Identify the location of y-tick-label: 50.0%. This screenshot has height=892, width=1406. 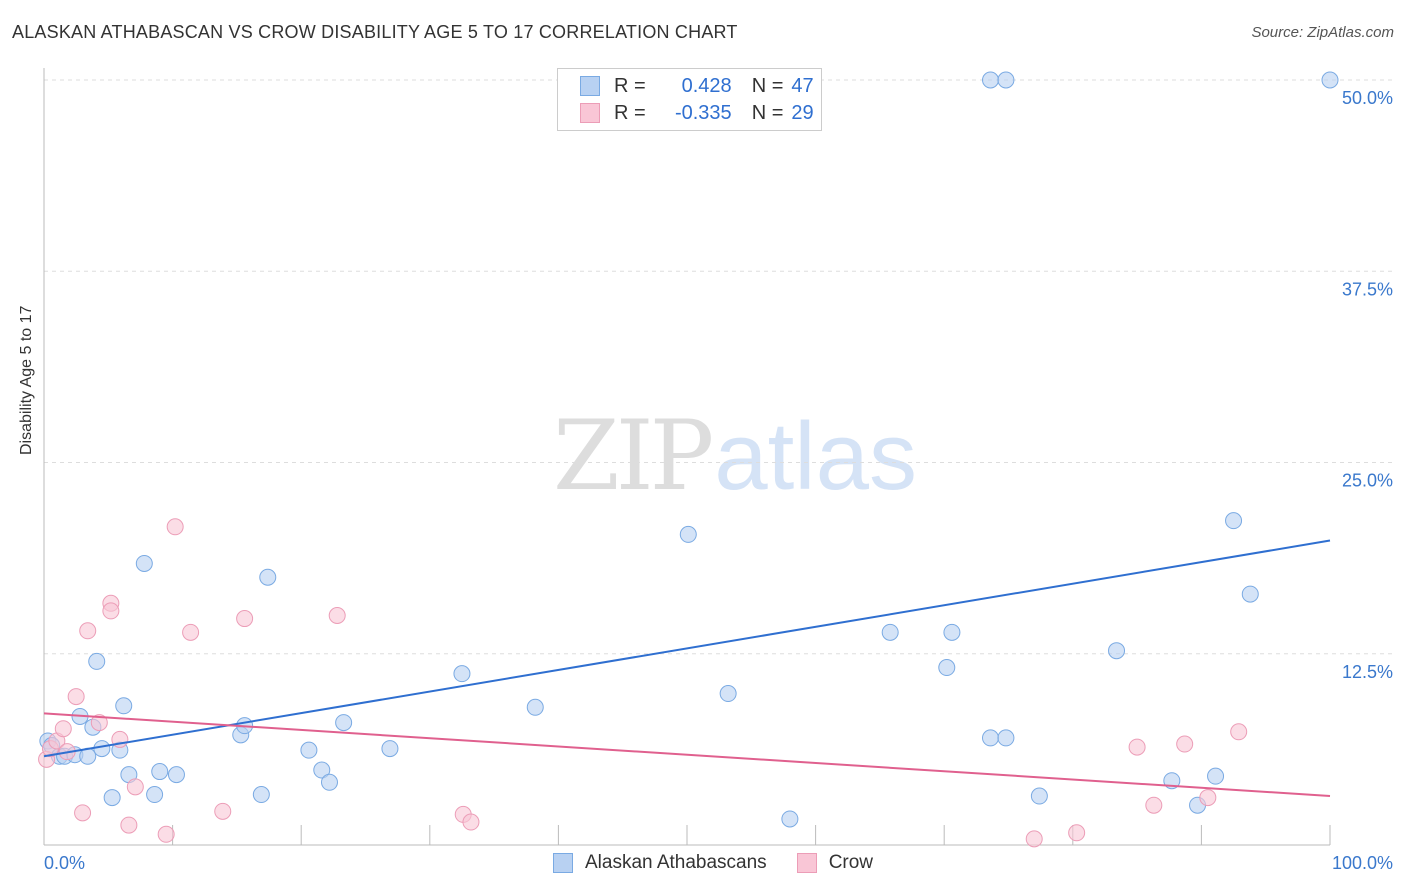
(1367, 98).